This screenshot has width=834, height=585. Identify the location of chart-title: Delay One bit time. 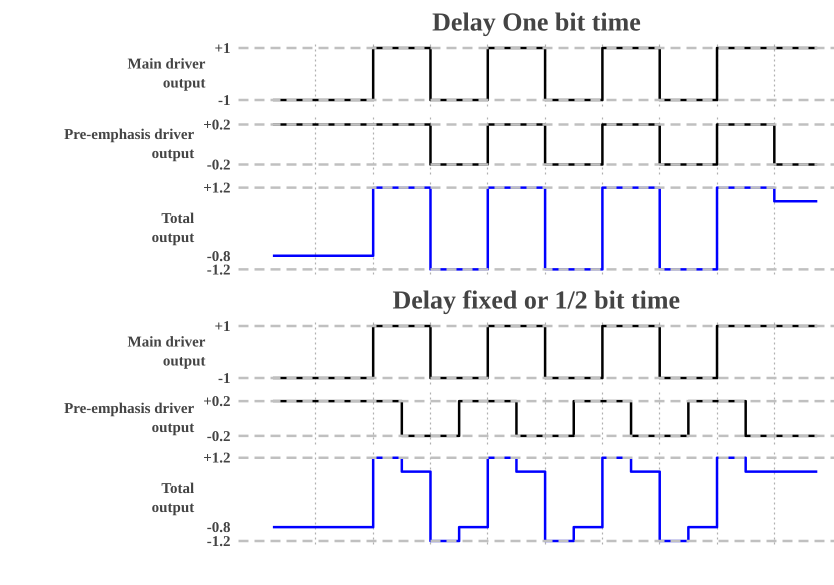
(536, 22).